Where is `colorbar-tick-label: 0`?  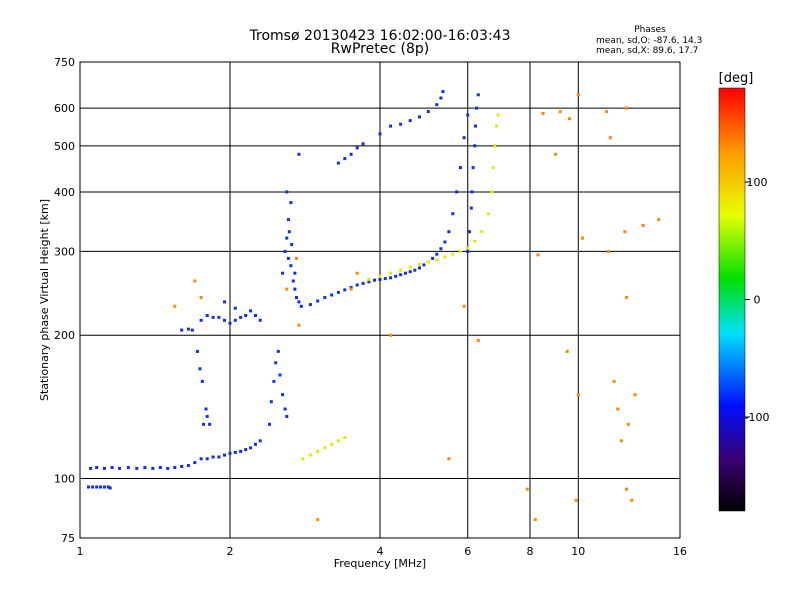
colorbar-tick-label: 0 is located at coordinates (757, 300).